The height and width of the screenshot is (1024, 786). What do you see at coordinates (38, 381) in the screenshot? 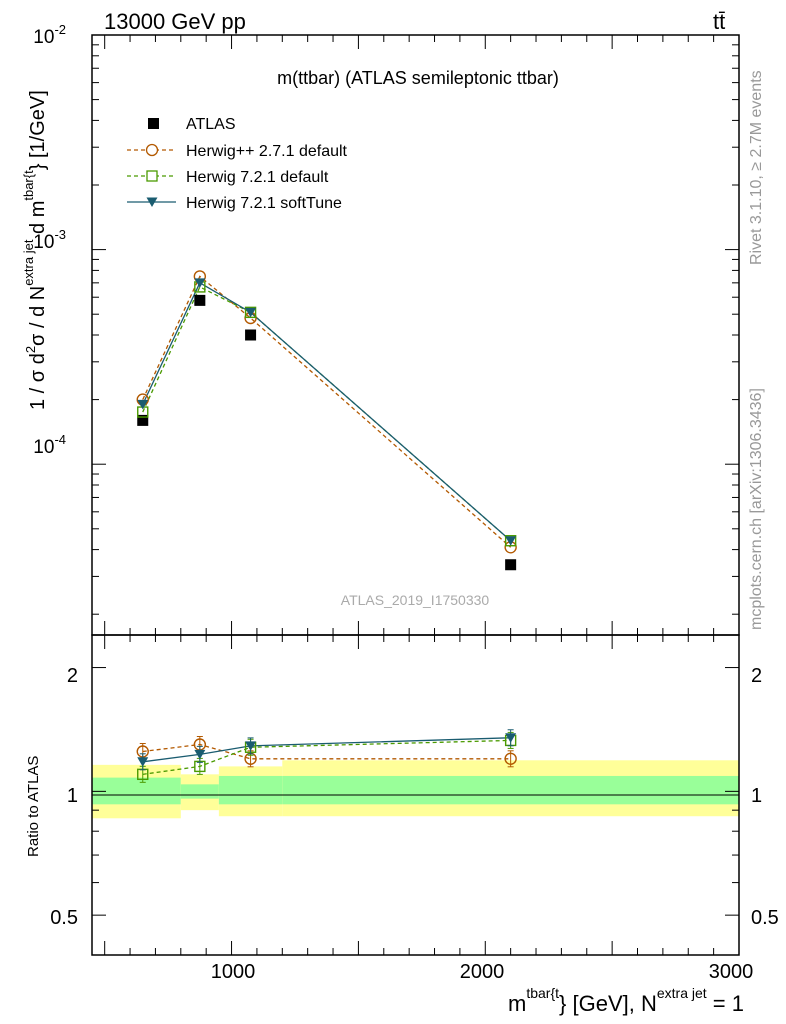
I see `main-ylabel-part: 1 / σ d` at bounding box center [38, 381].